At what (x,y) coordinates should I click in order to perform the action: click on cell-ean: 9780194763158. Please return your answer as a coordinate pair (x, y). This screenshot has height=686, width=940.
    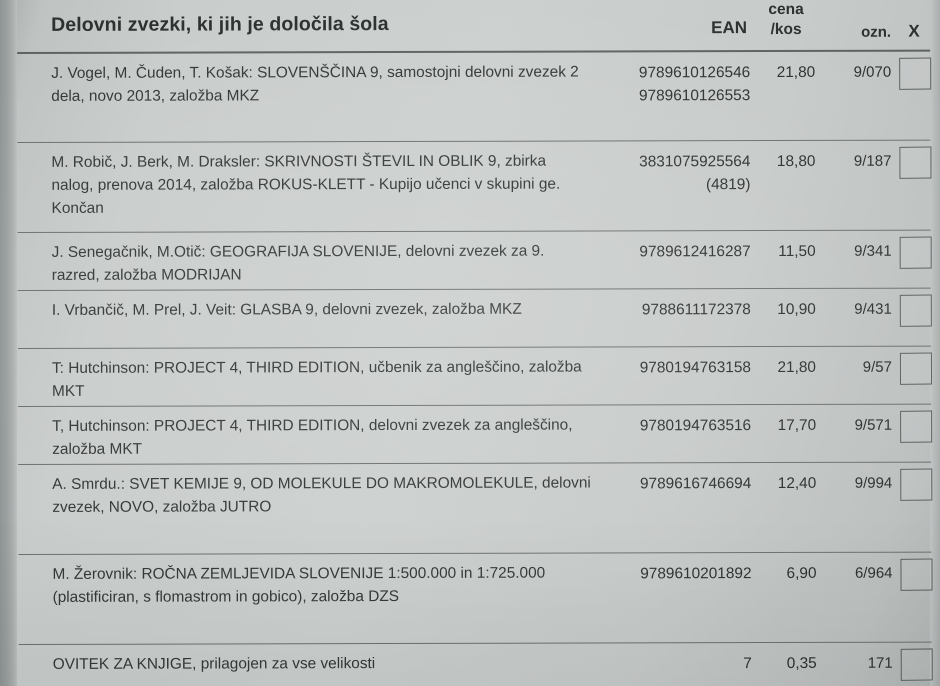
    Looking at the image, I should click on (695, 368).